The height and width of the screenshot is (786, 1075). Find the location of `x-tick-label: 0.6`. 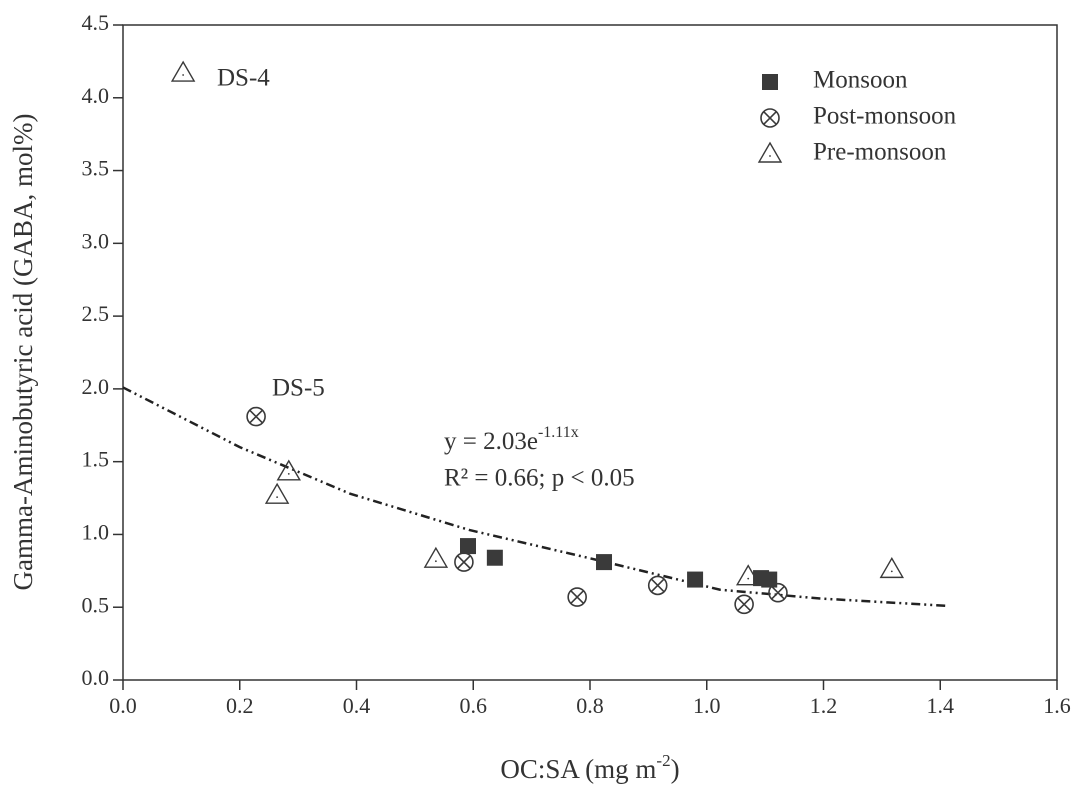

x-tick-label: 0.6 is located at coordinates (474, 705).